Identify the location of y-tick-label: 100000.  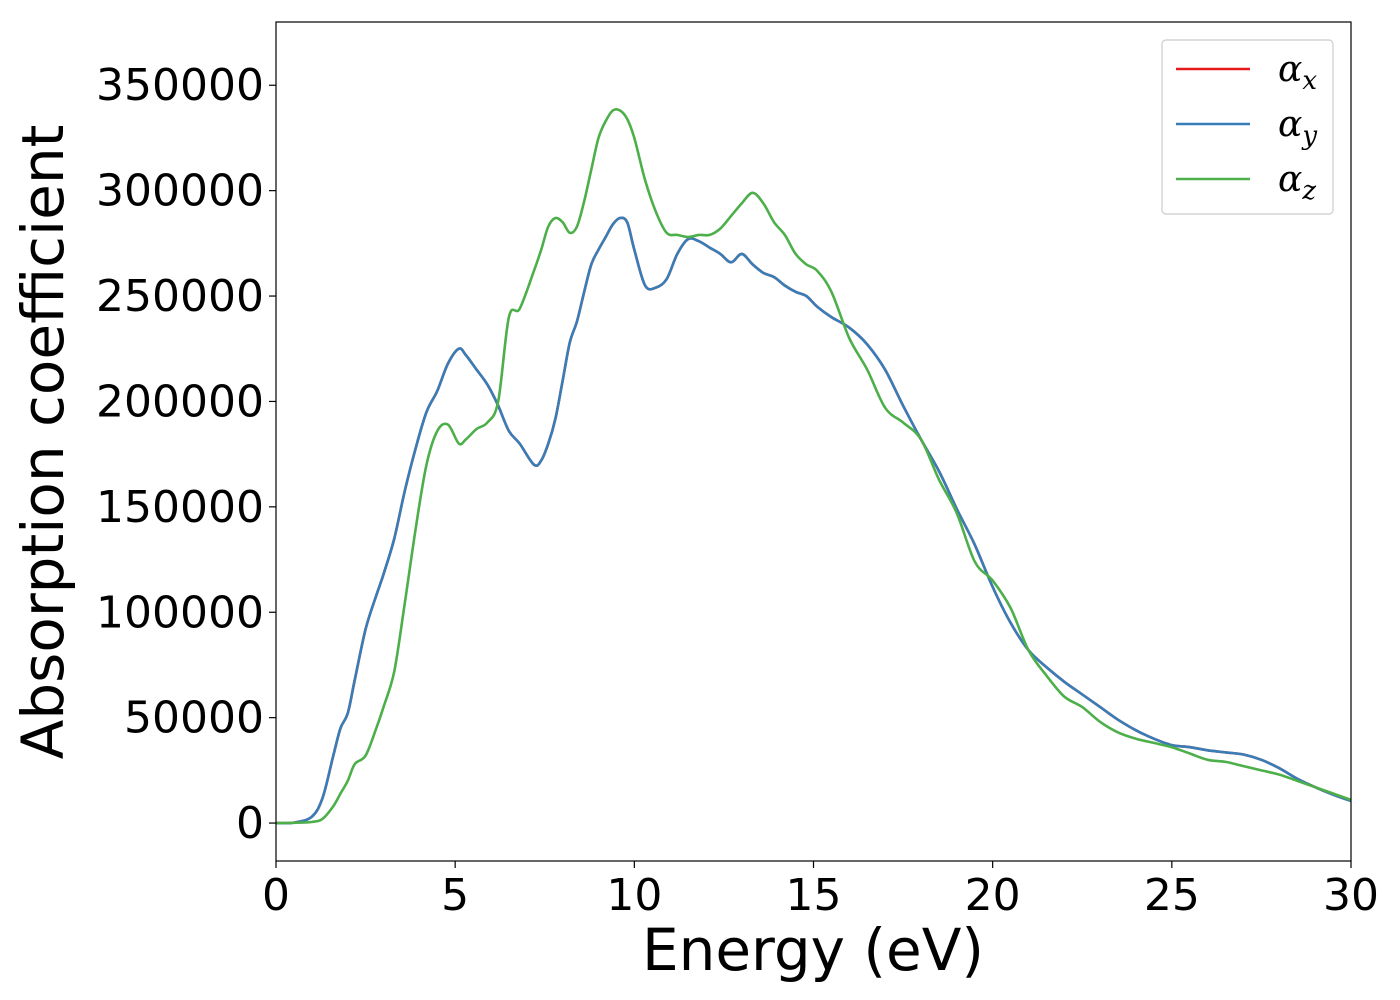
(180, 612).